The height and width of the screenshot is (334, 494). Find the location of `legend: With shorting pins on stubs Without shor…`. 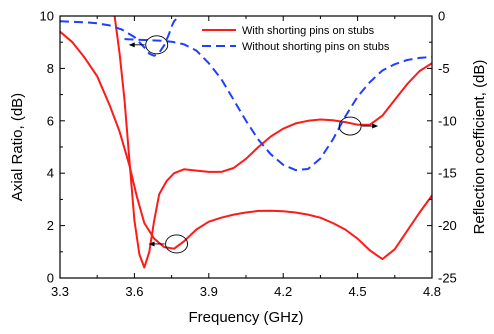

legend: With shorting pins on stubs Without shor… is located at coordinates (296, 39).